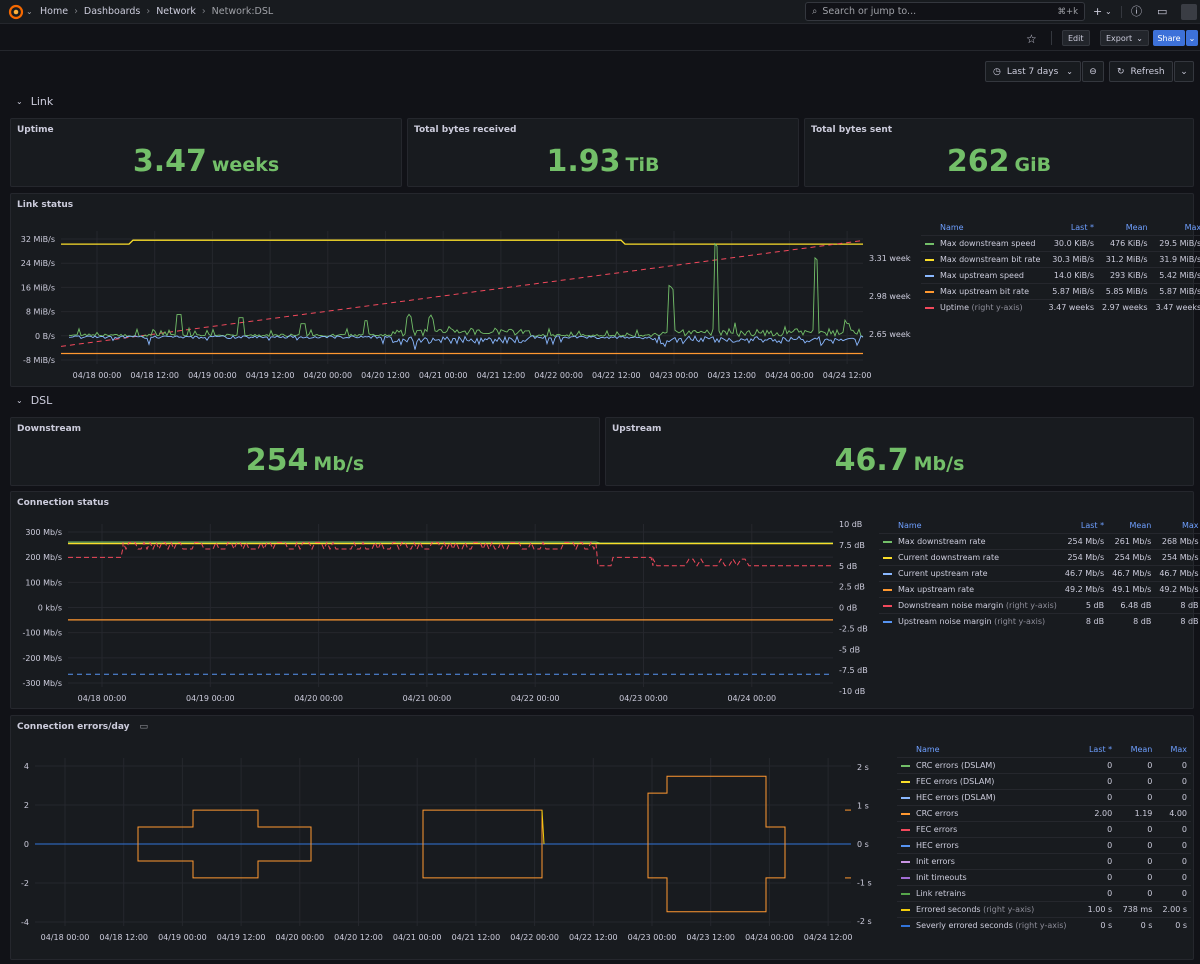 This screenshot has width=1200, height=964. What do you see at coordinates (983, 291) in the screenshot?
I see `legend-series-name: Max upstream bit rate` at bounding box center [983, 291].